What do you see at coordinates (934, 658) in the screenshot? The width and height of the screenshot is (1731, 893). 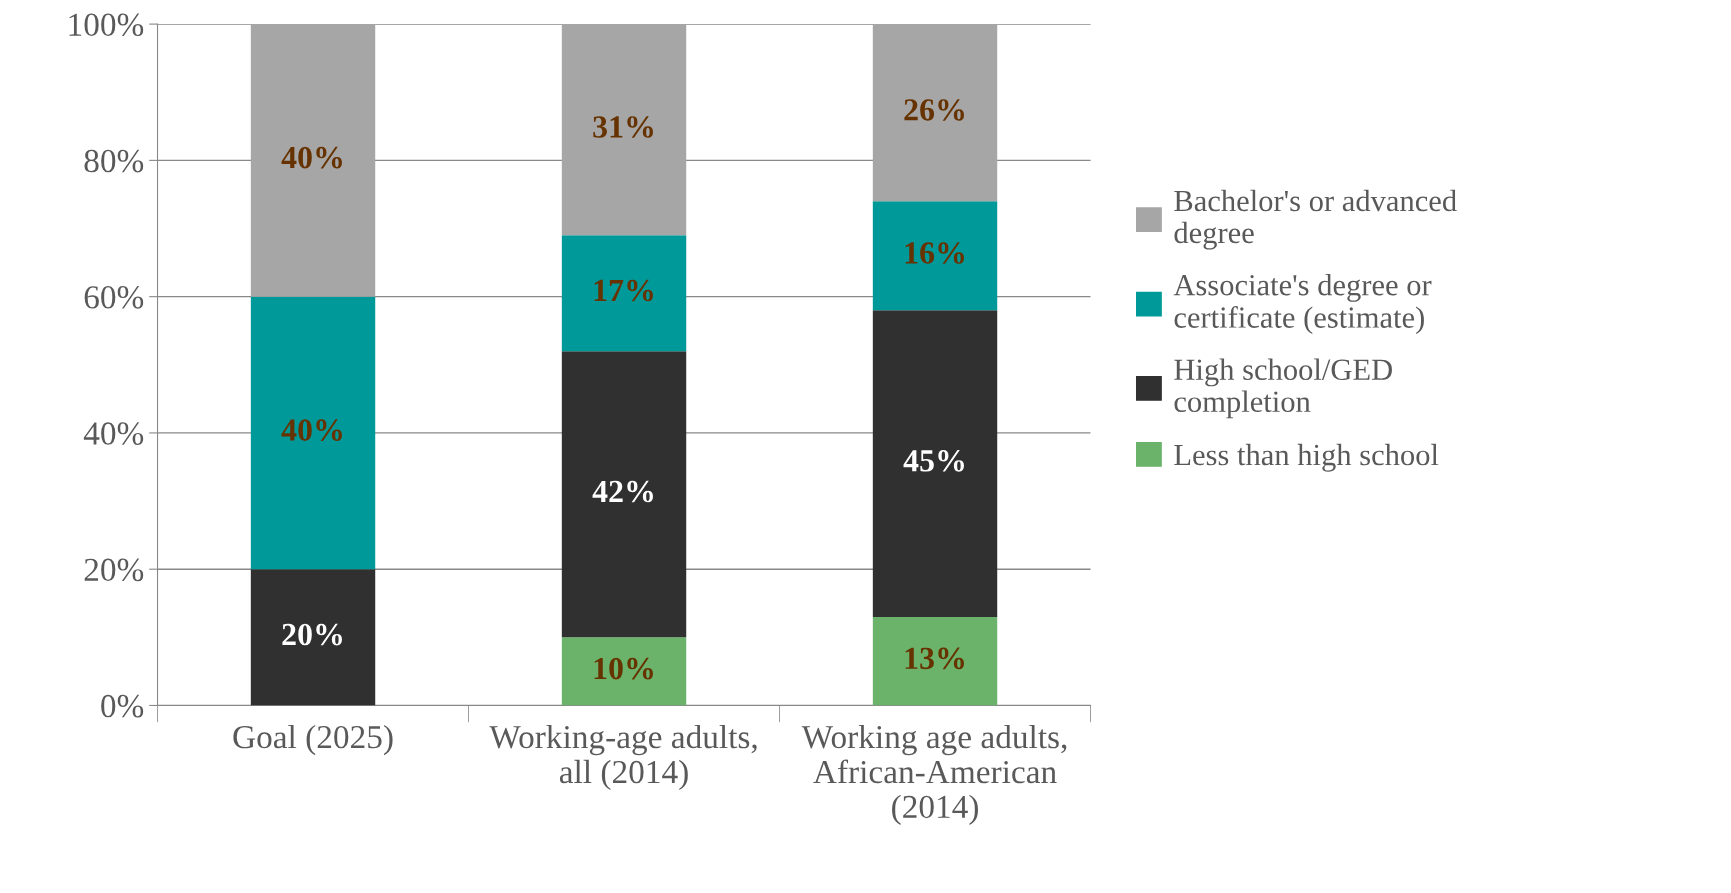 I see `data-label: 13%` at bounding box center [934, 658].